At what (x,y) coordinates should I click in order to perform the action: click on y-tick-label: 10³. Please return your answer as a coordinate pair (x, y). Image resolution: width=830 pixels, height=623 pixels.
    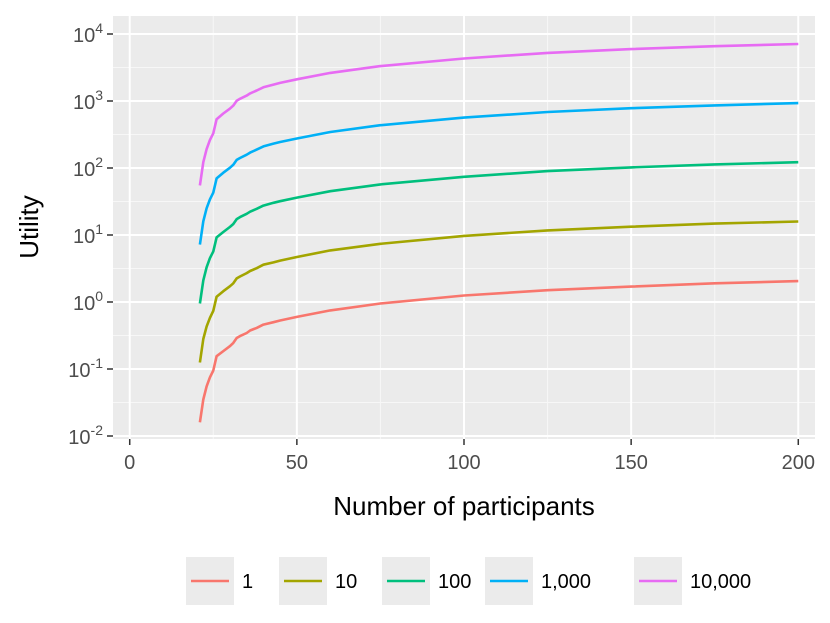
    Looking at the image, I should click on (88, 100).